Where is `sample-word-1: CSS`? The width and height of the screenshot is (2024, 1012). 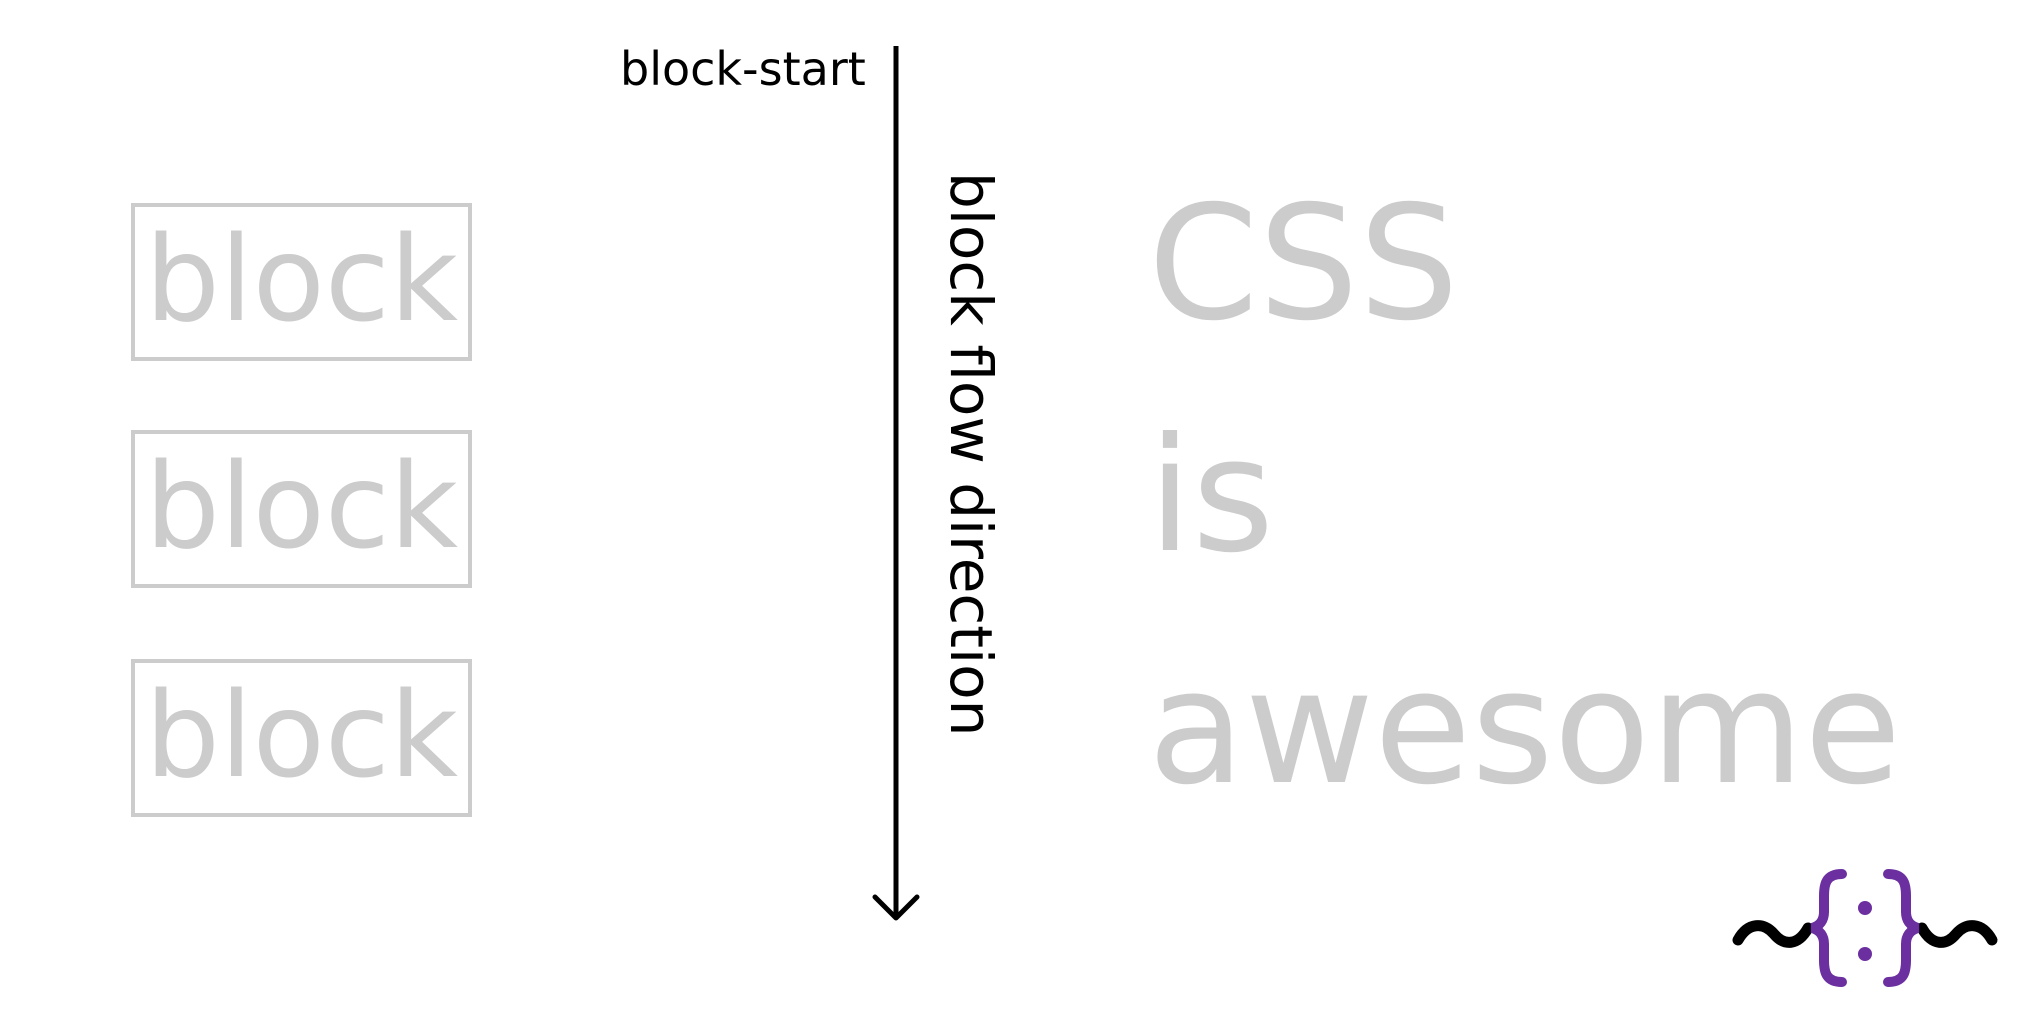 sample-word-1: CSS is located at coordinates (1303, 264).